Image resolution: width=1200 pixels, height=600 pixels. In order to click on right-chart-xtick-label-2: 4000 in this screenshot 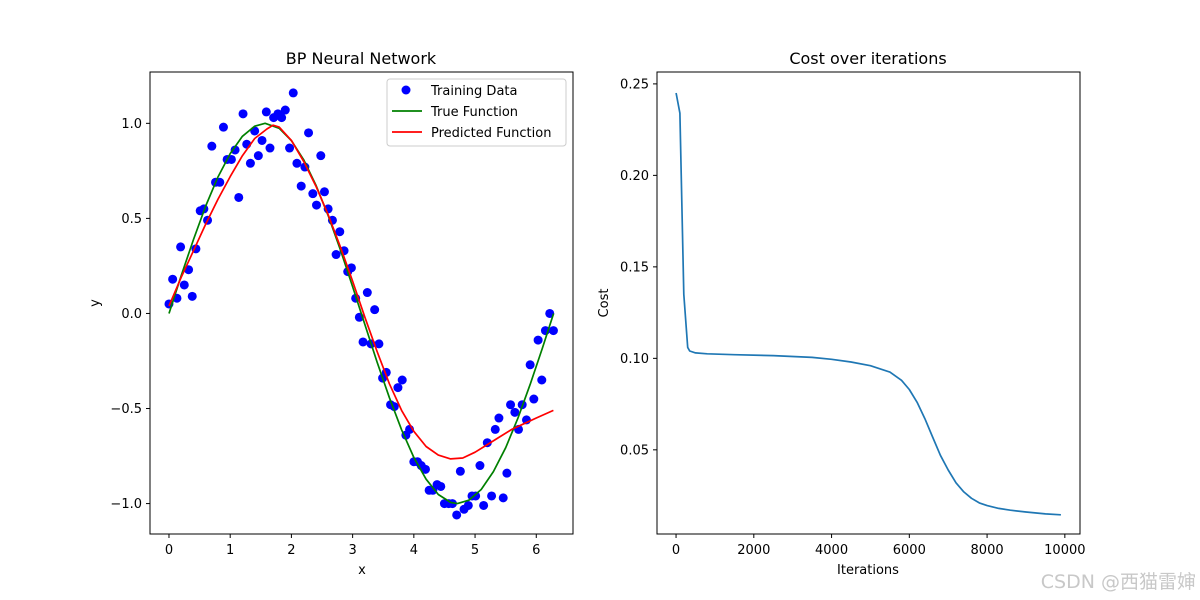, I will do `click(831, 550)`.